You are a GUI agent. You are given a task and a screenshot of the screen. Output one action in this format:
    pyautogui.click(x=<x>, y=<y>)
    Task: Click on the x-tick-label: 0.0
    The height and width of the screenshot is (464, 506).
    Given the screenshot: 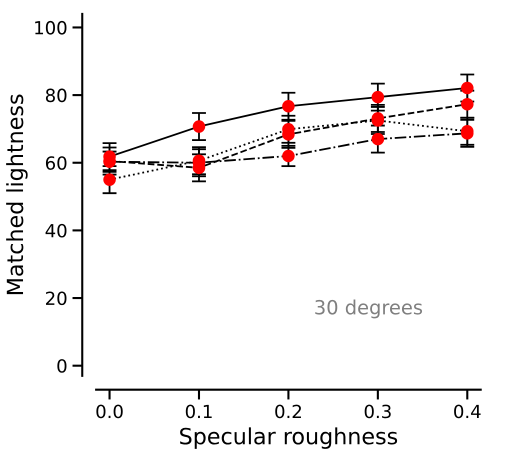 What is the action you would take?
    pyautogui.click(x=109, y=411)
    